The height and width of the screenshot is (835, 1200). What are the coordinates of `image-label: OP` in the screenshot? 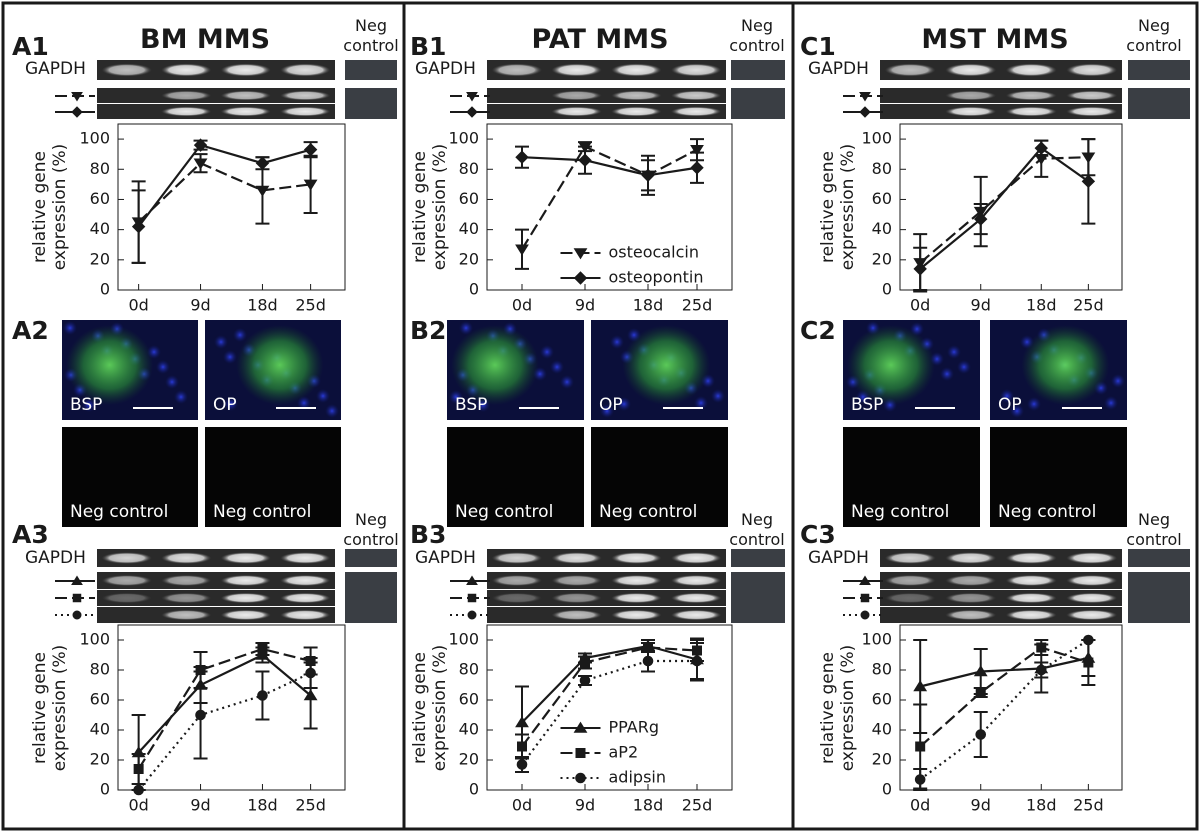 It's located at (225, 405).